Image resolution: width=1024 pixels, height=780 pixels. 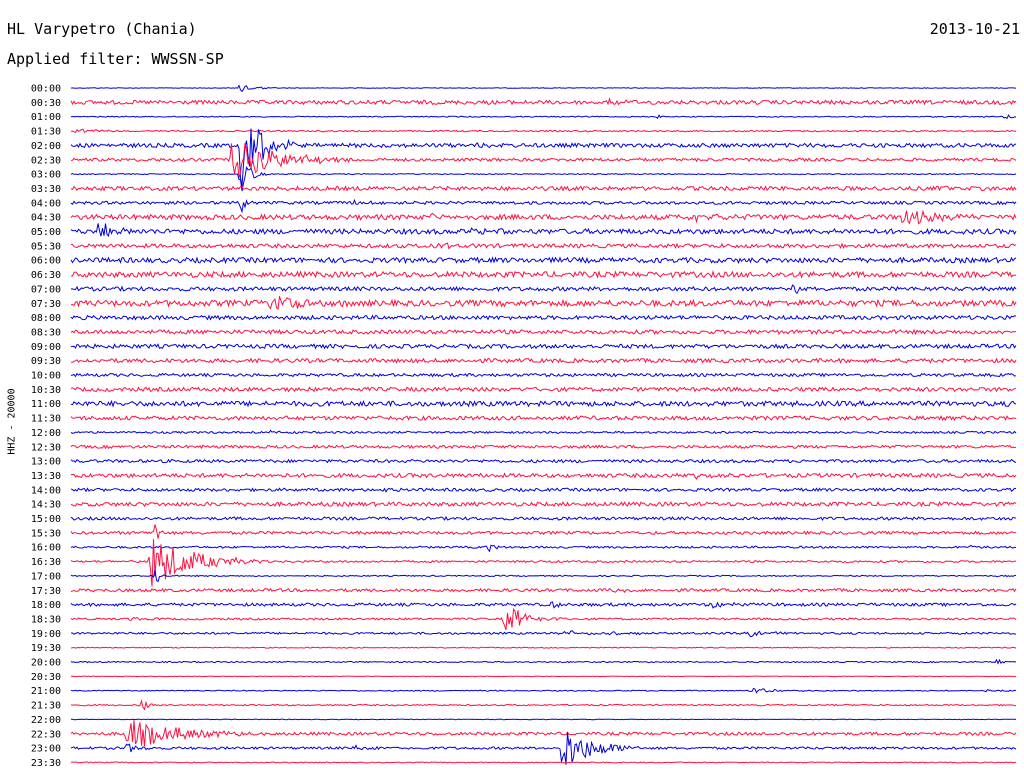 I want to click on time-tick-label: 06:30, so click(x=46, y=275).